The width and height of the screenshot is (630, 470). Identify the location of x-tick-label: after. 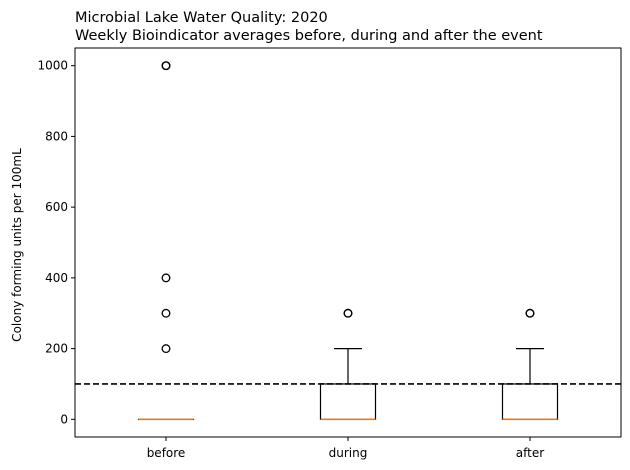
(530, 453).